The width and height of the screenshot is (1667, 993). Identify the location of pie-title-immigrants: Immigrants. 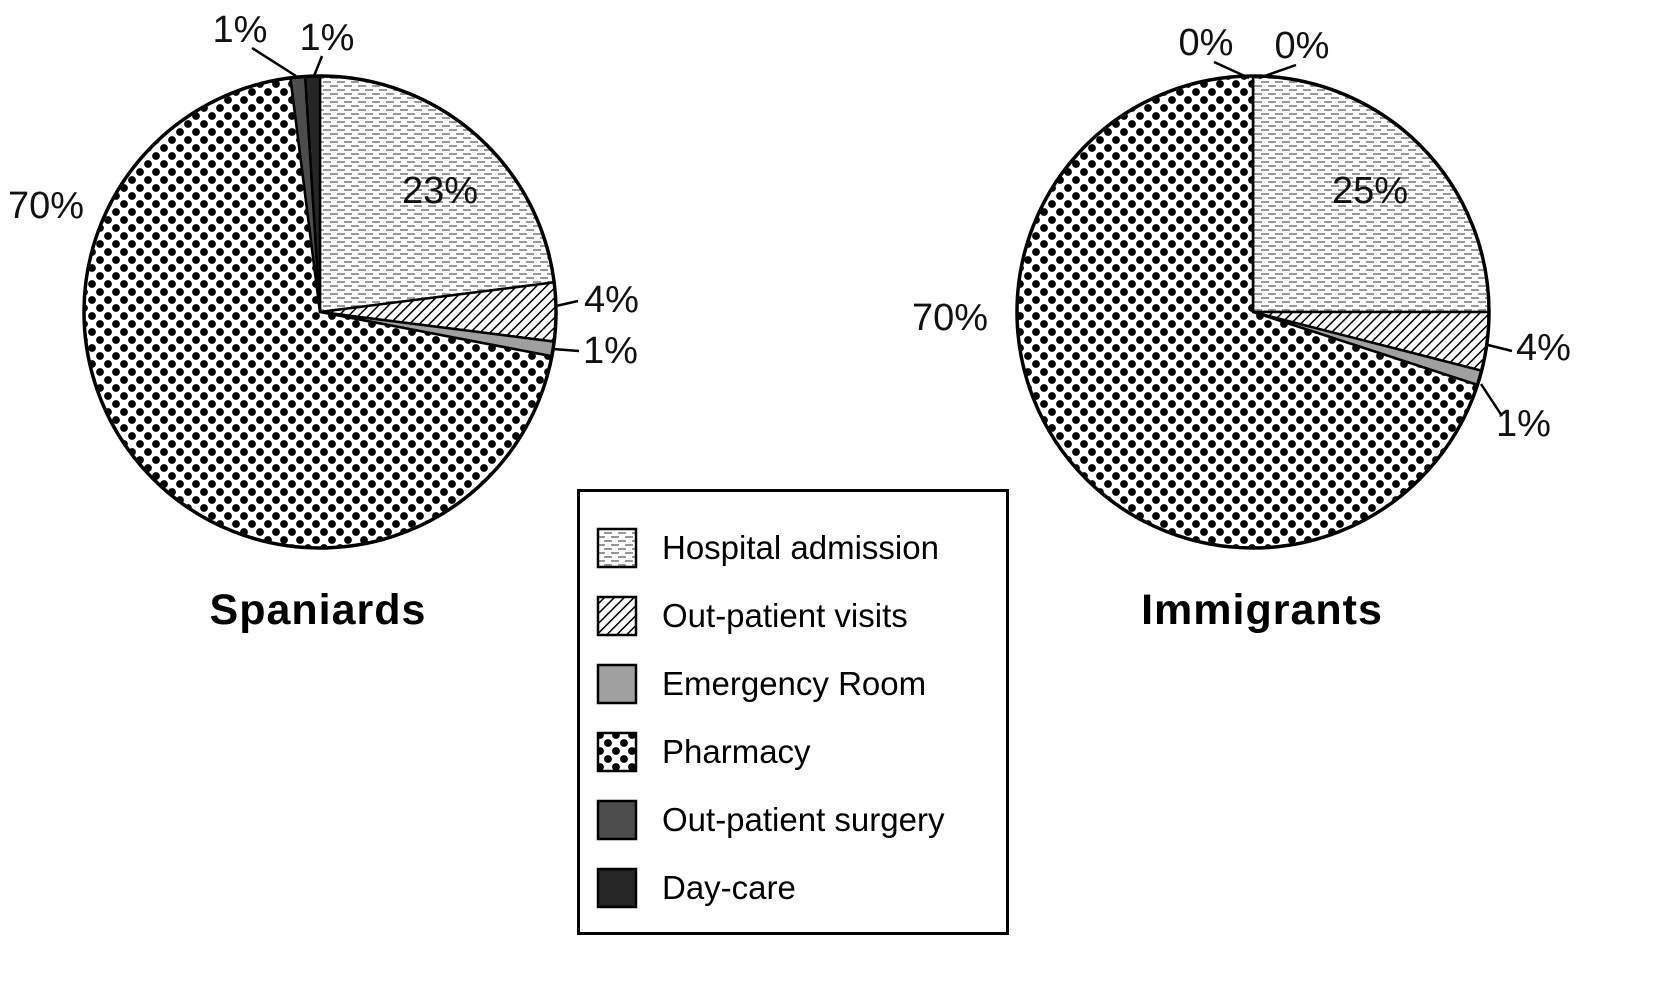
(1262, 610).